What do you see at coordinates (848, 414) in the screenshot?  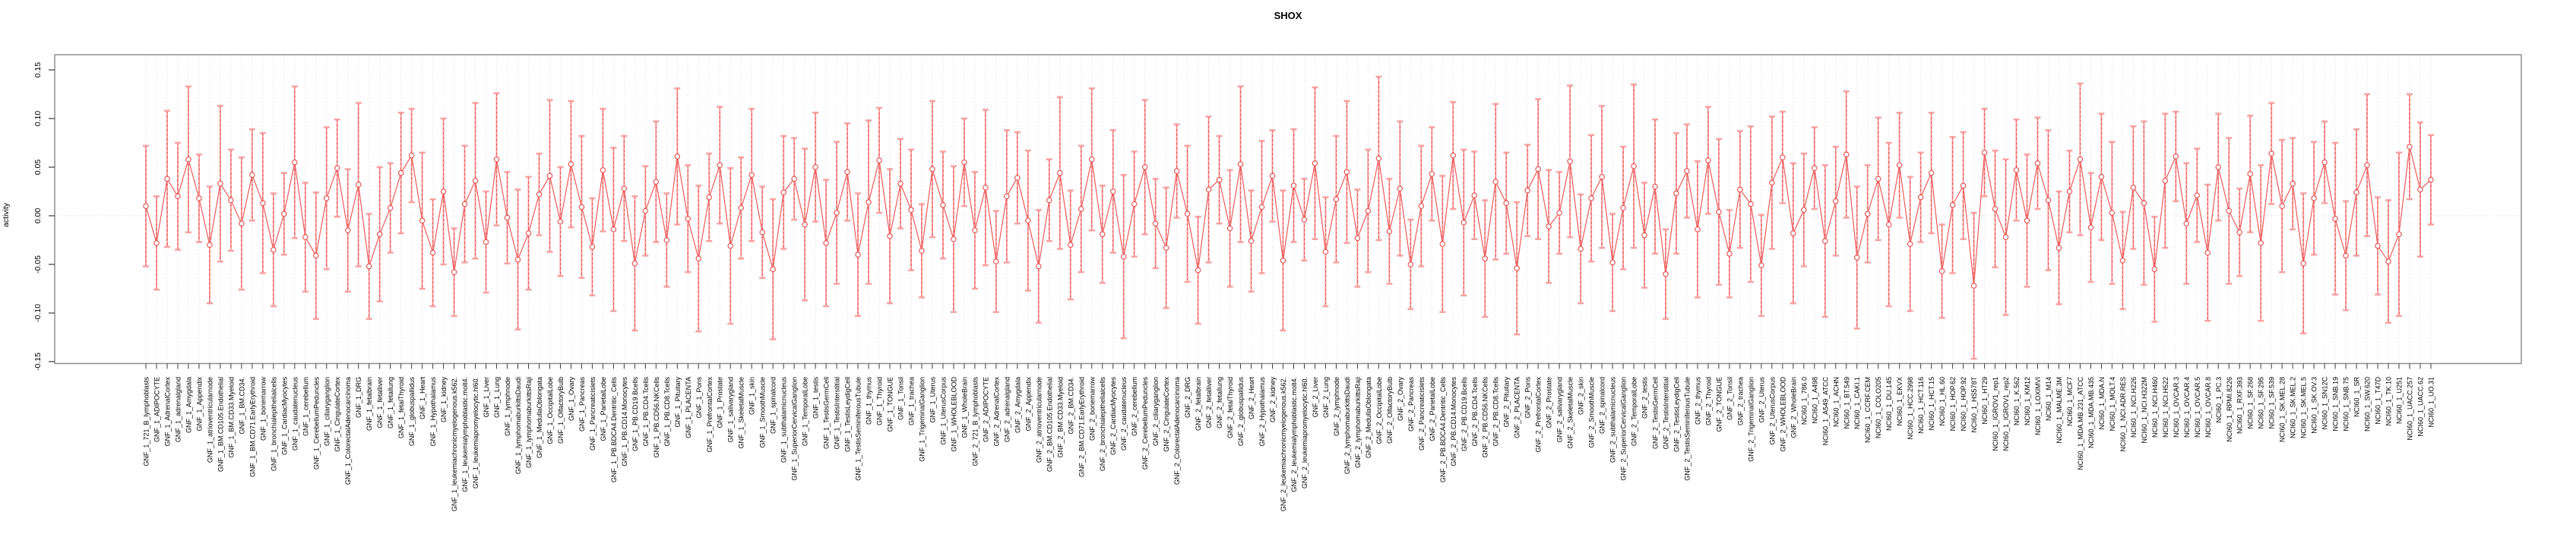 I see `x-tick-label: GNF_1_TestisLeydigCell` at bounding box center [848, 414].